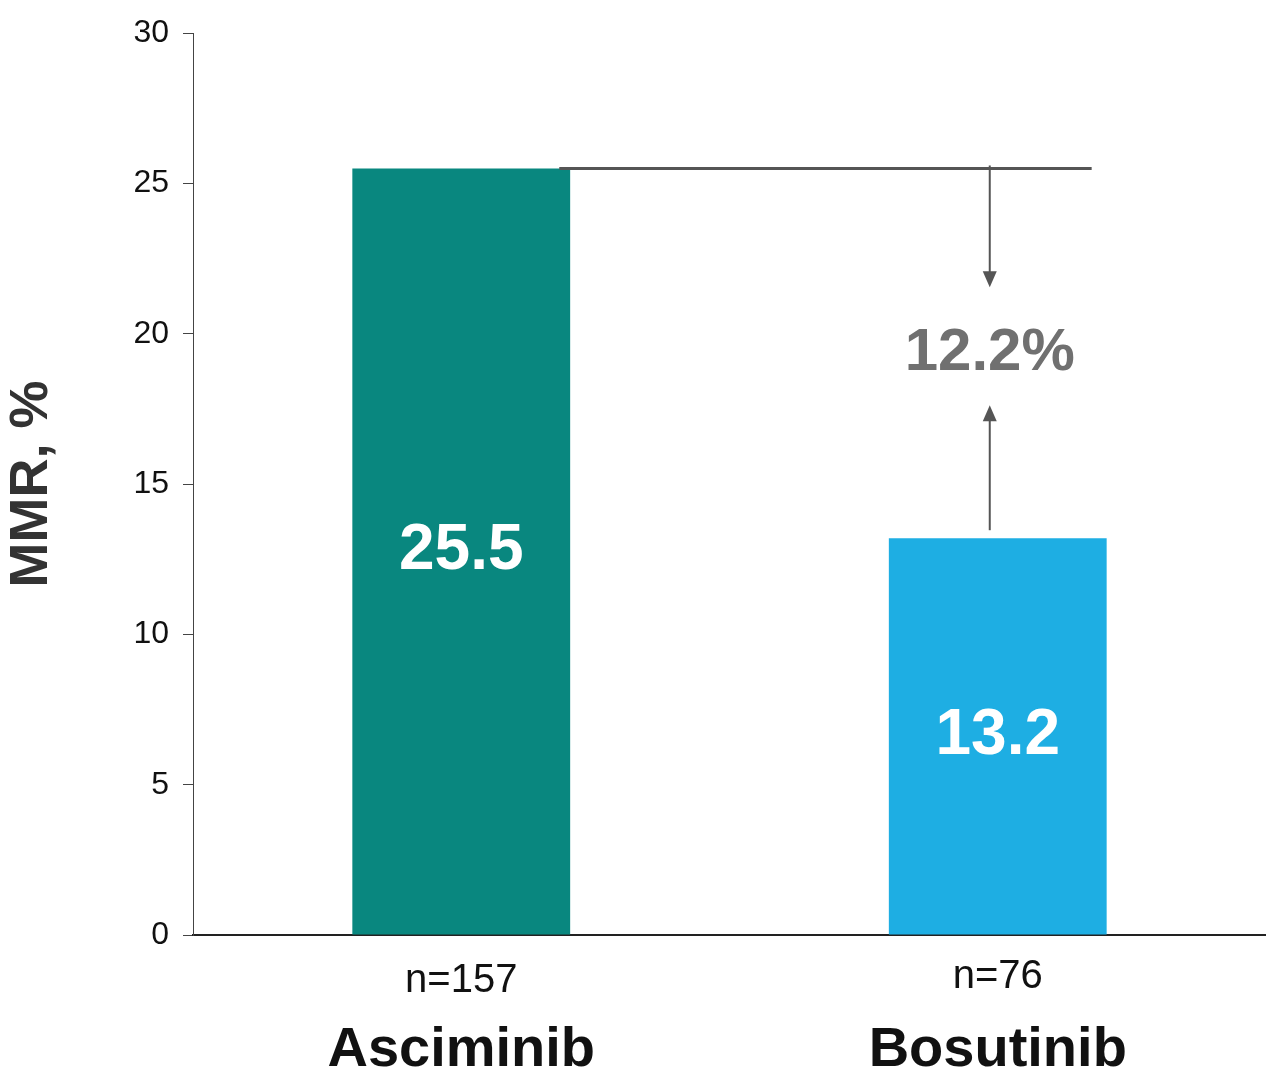  I want to click on y-tick-label: 20, so click(151, 331).